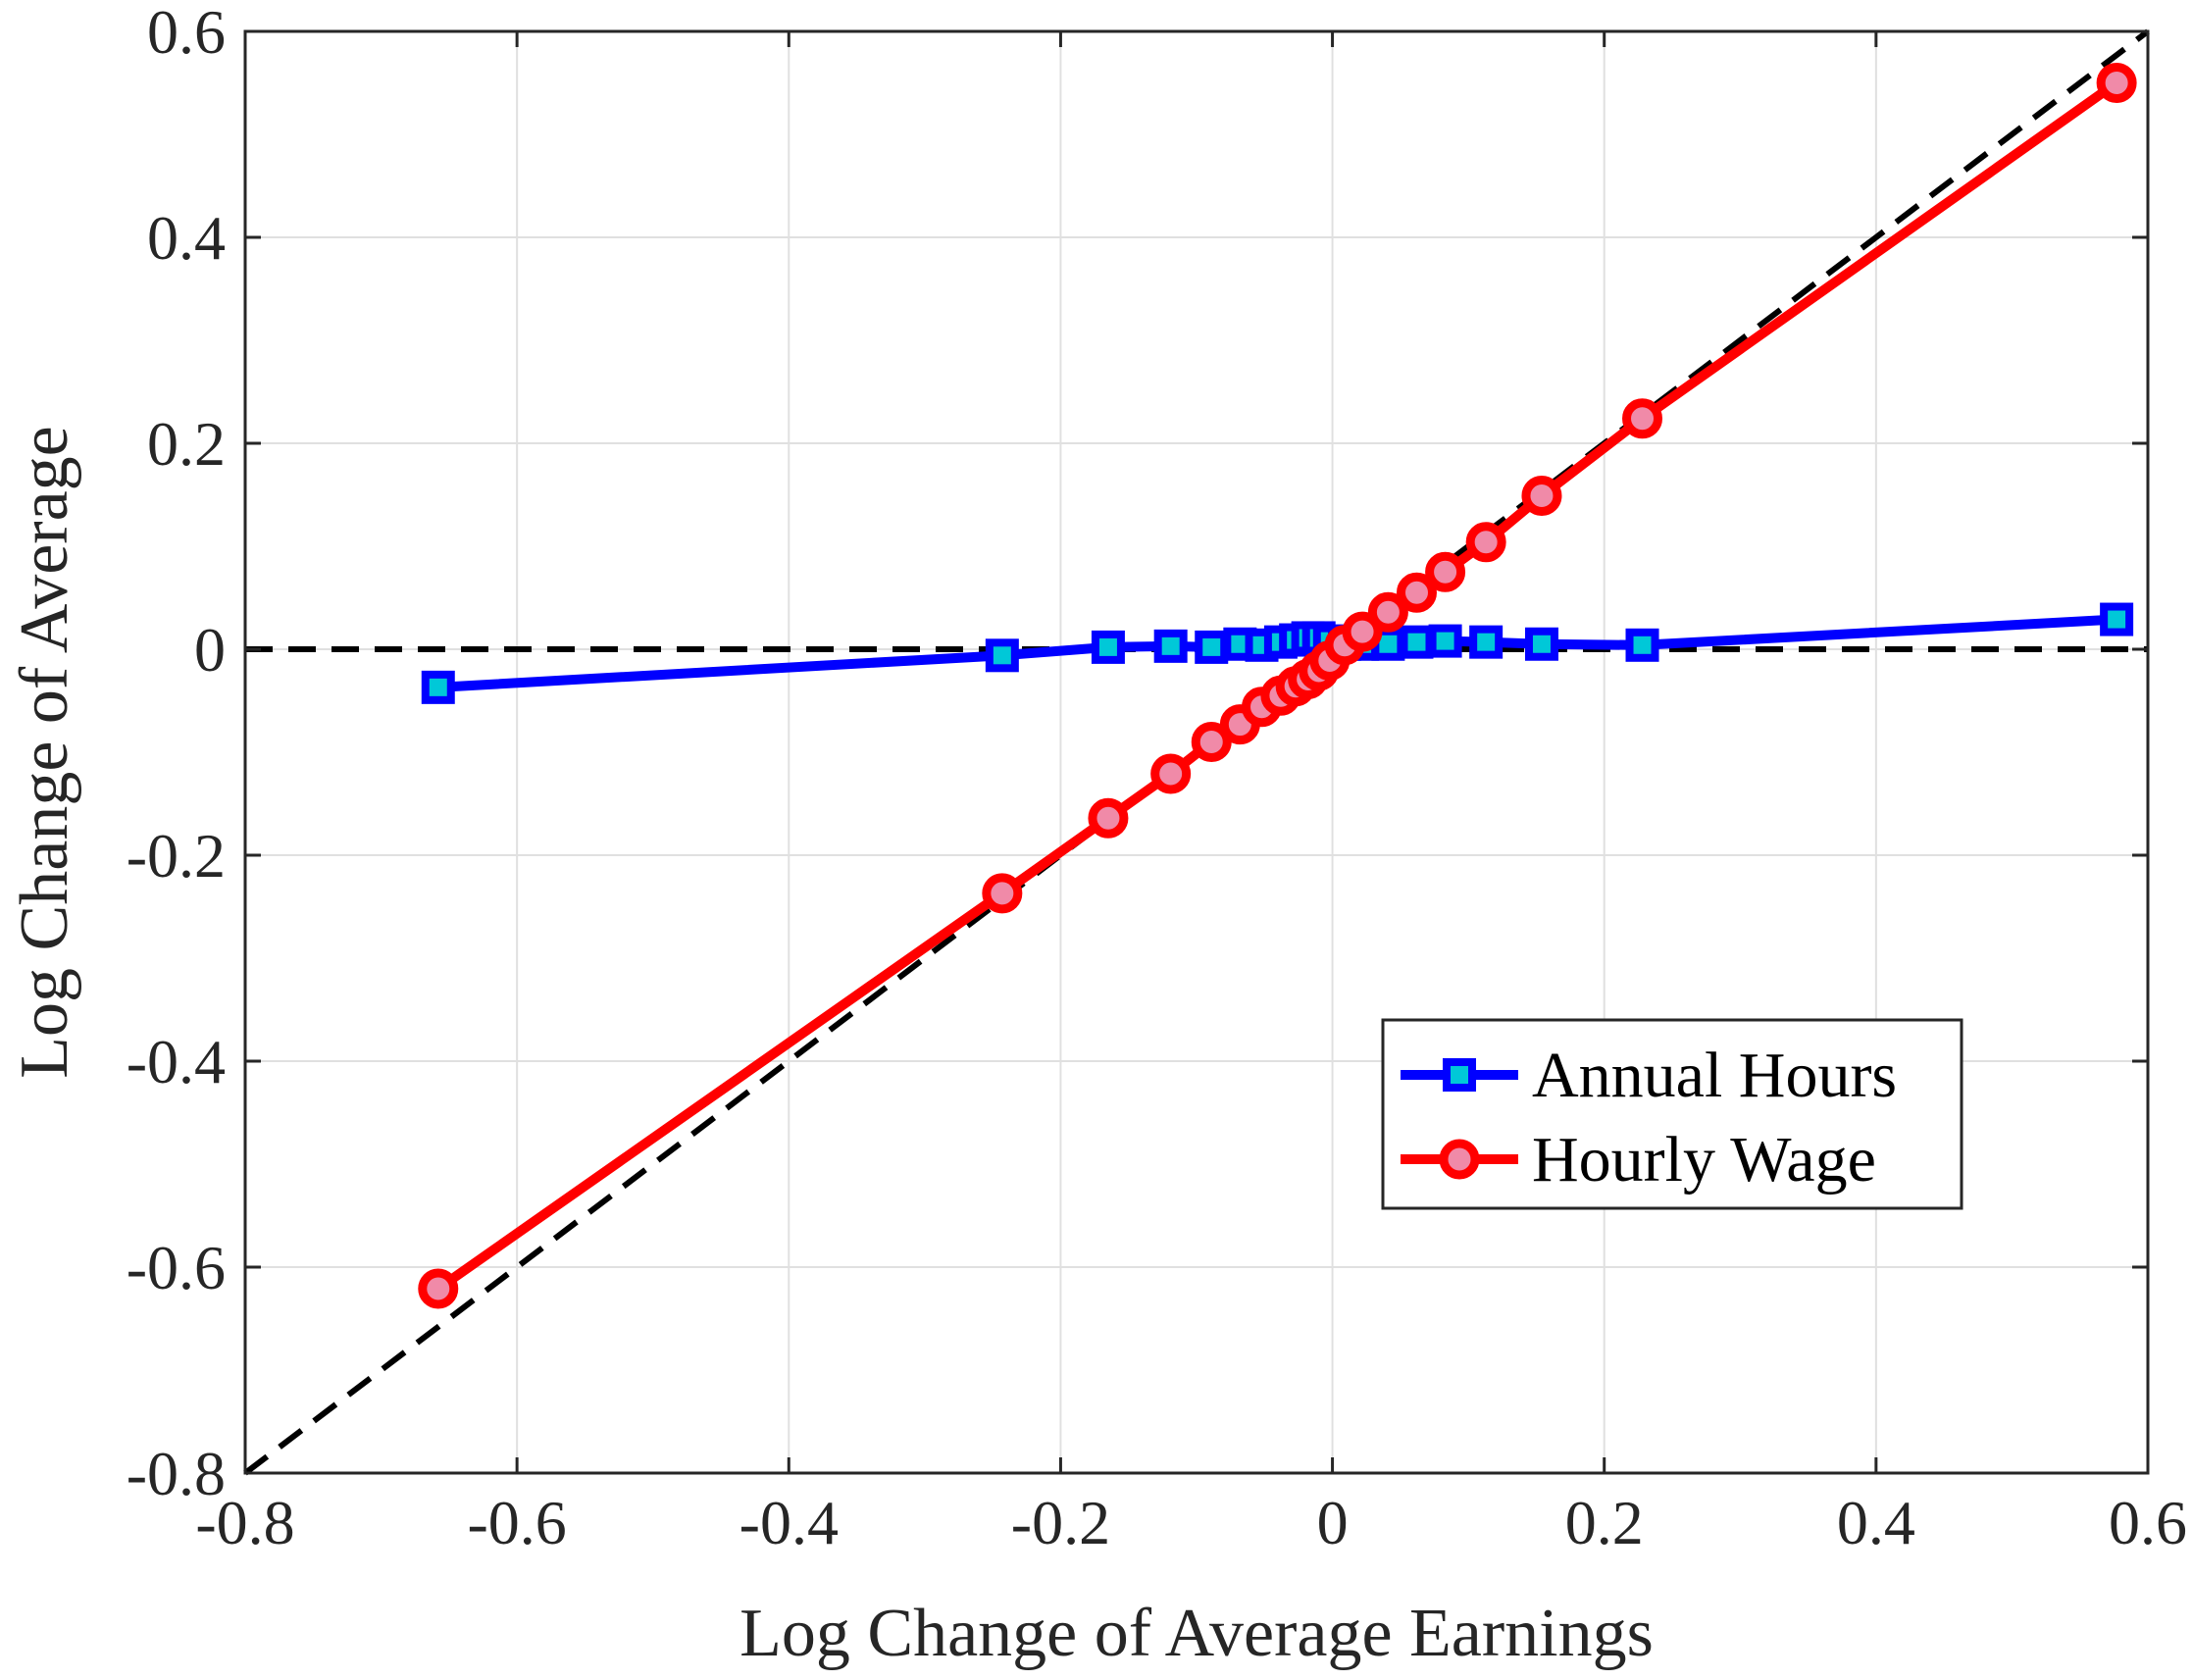 This screenshot has height=1680, width=2192. Describe the element at coordinates (177, 1061) in the screenshot. I see `y-tick-label: -0.4` at that location.